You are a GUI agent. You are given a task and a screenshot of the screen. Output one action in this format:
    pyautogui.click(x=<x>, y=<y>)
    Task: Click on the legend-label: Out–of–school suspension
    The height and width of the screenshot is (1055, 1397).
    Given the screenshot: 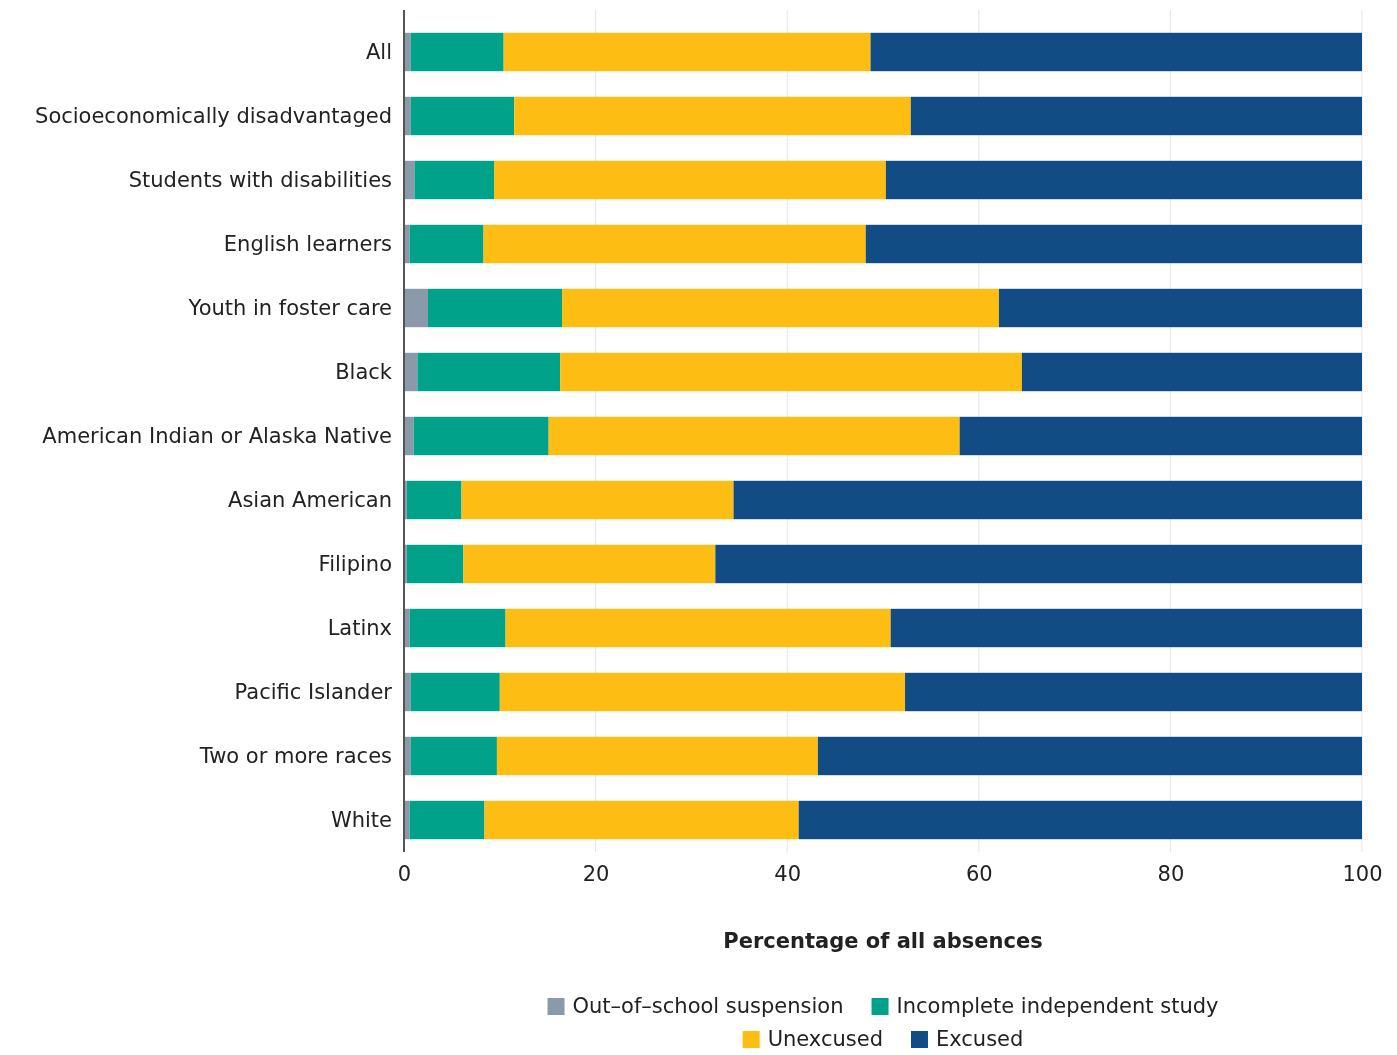 What is the action you would take?
    pyautogui.click(x=708, y=1006)
    